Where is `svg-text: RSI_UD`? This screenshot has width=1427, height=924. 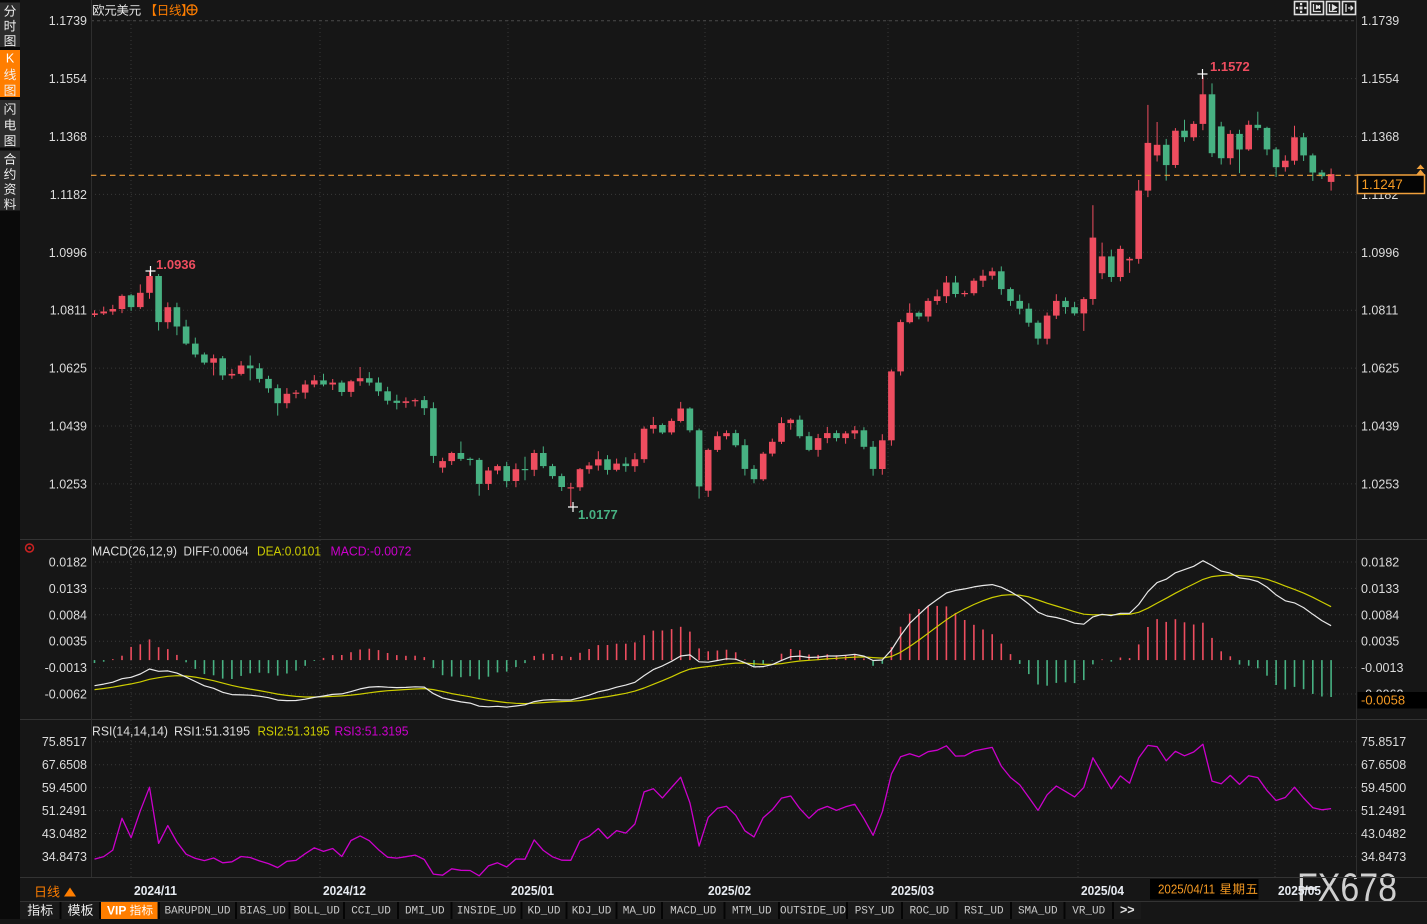
svg-text: RSI_UD is located at coordinates (984, 912).